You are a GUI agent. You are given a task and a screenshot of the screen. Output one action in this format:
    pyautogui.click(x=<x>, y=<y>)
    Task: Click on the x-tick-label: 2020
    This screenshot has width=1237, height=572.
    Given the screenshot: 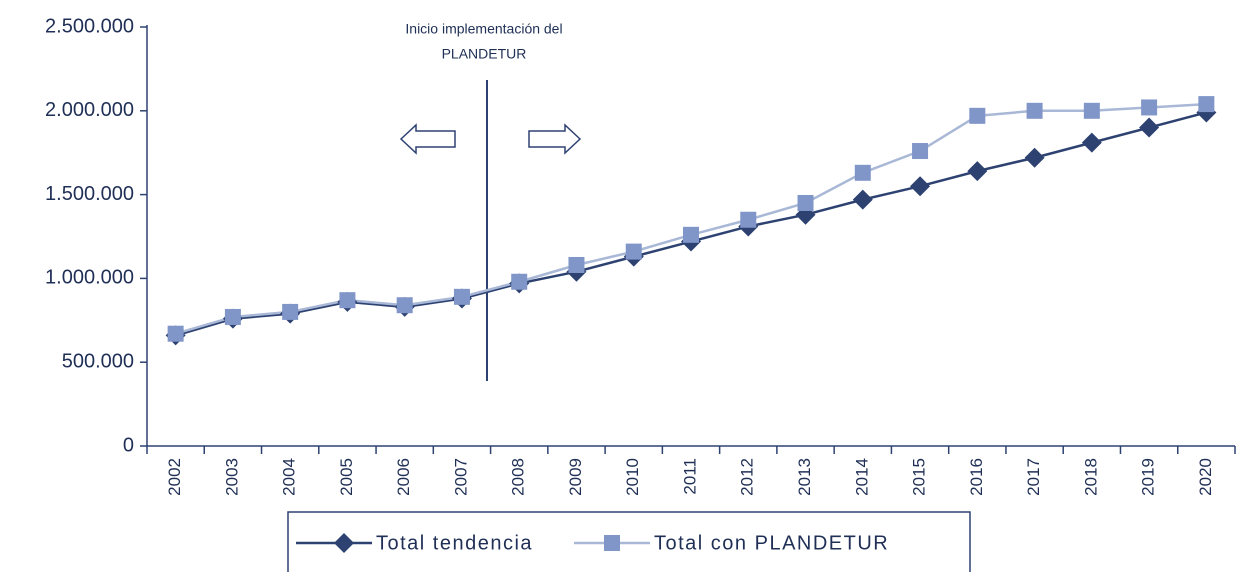 What is the action you would take?
    pyautogui.click(x=1205, y=477)
    